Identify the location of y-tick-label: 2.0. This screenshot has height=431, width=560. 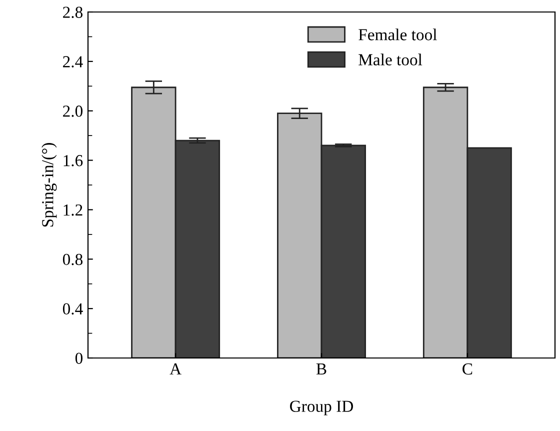
(73, 111).